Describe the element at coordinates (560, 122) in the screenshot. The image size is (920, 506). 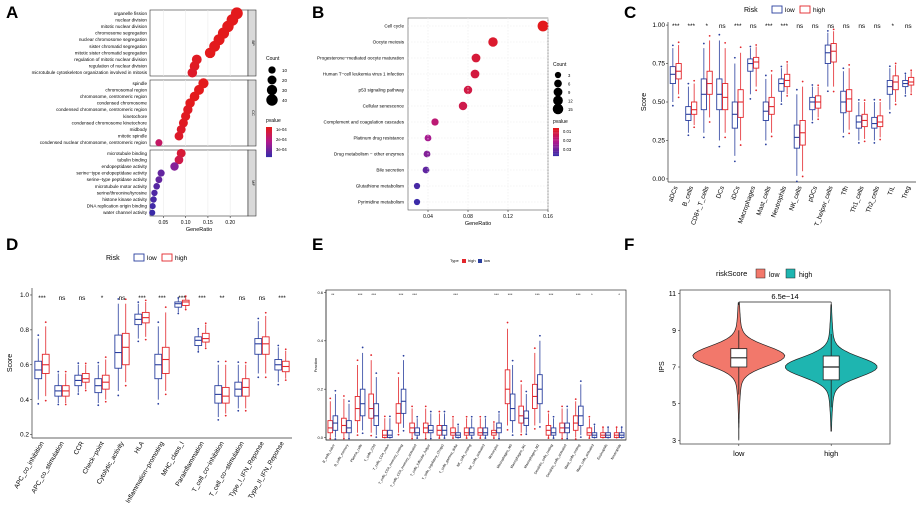
I see `panel-b-legend-pvalue-title: pvalue` at that location.